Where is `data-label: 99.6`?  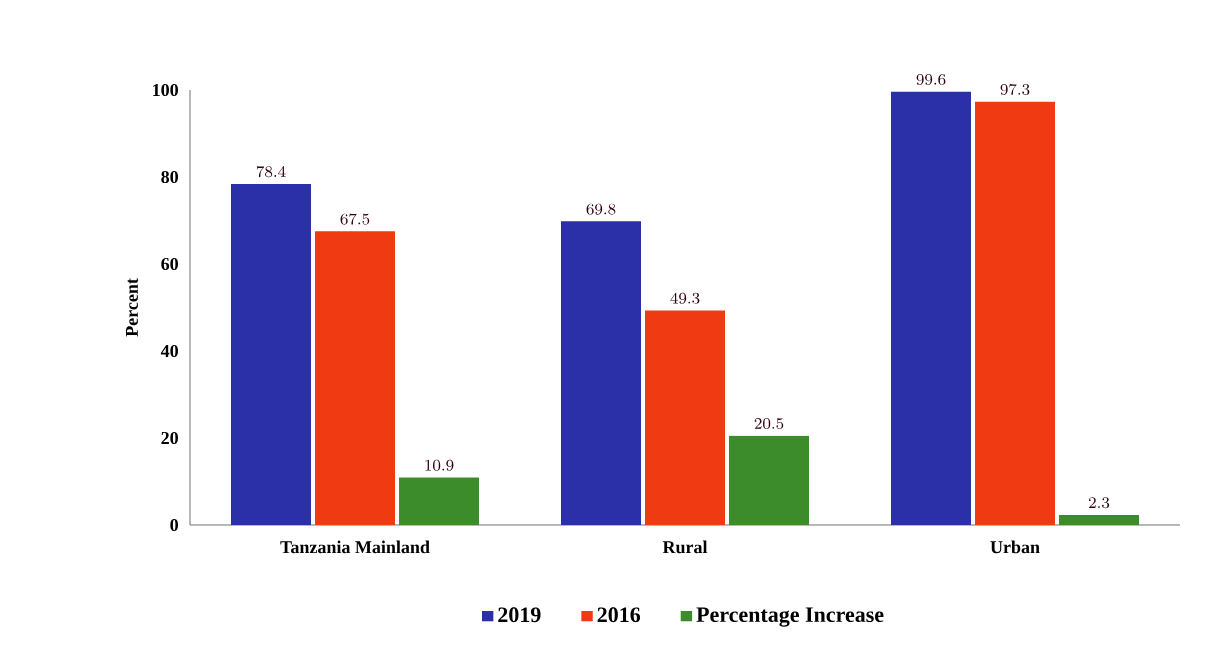 data-label: 99.6 is located at coordinates (931, 80).